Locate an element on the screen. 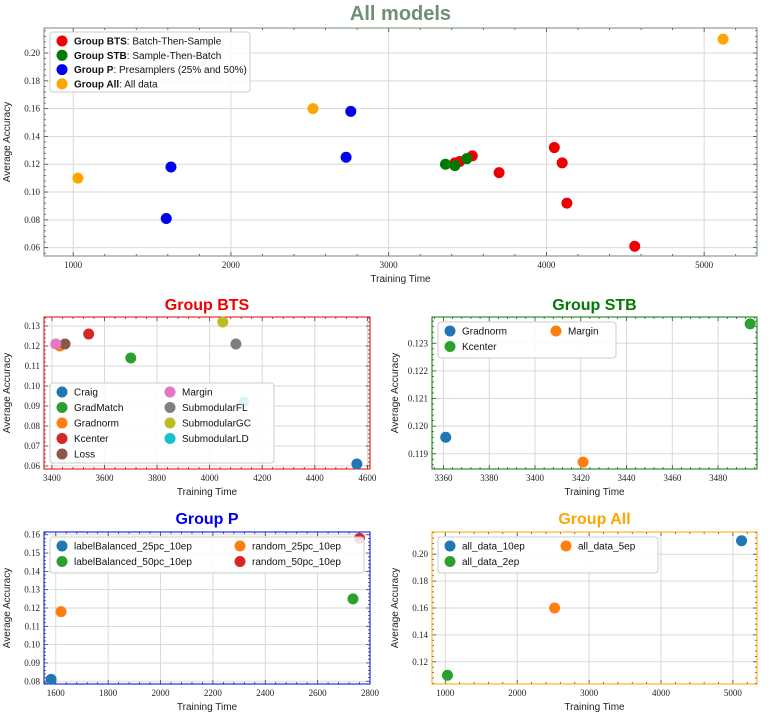 This screenshot has width=772, height=716. y-tick-label: 0.07 is located at coordinates (32, 446).